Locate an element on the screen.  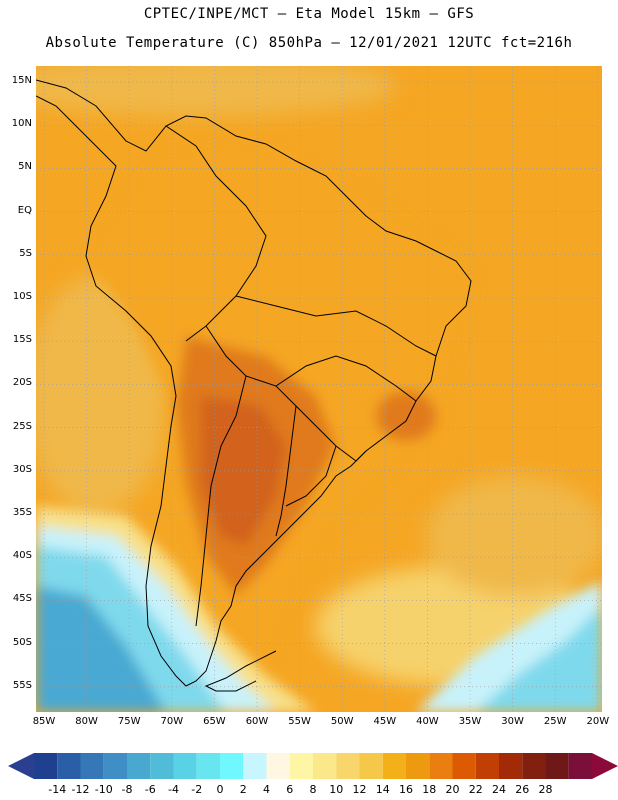
field-hot-east is located at coordinates (406, 416).